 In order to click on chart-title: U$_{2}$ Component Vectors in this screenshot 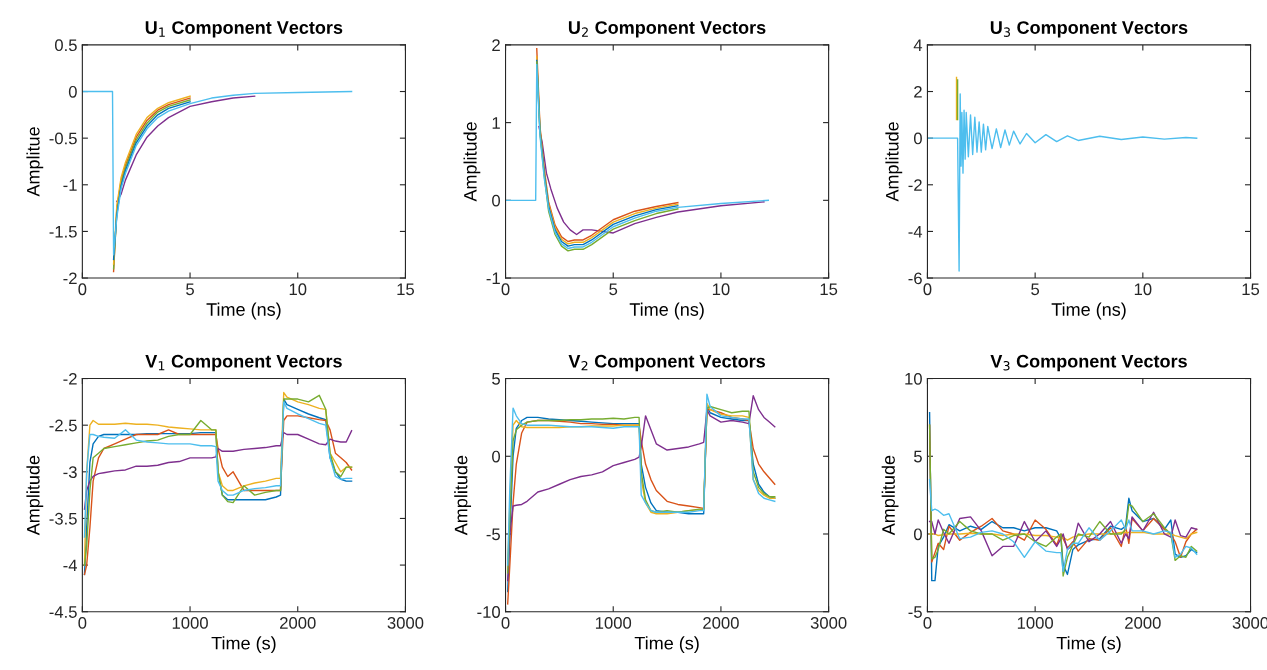, I will do `click(667, 29)`.